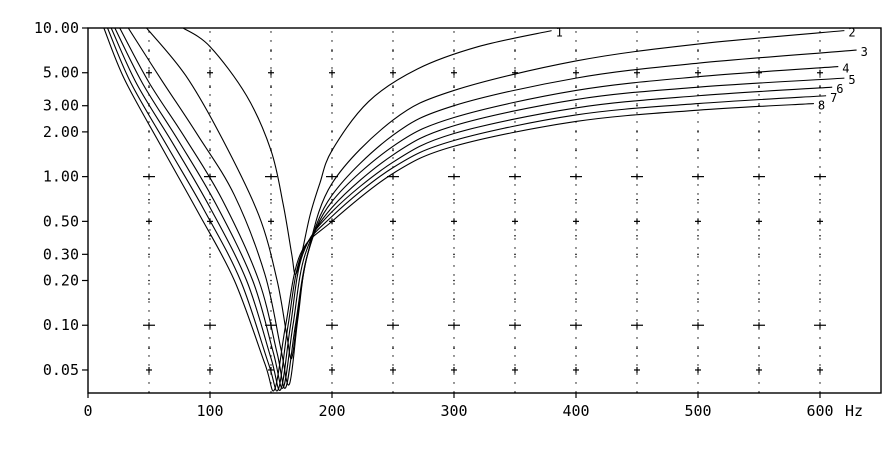 Image resolution: width=896 pixels, height=451 pixels. I want to click on curve-label-5: 5, so click(851, 80).